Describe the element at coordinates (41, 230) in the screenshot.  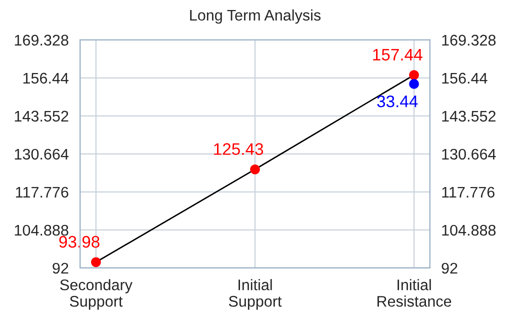
I see `y-tick-label: 104.888` at that location.